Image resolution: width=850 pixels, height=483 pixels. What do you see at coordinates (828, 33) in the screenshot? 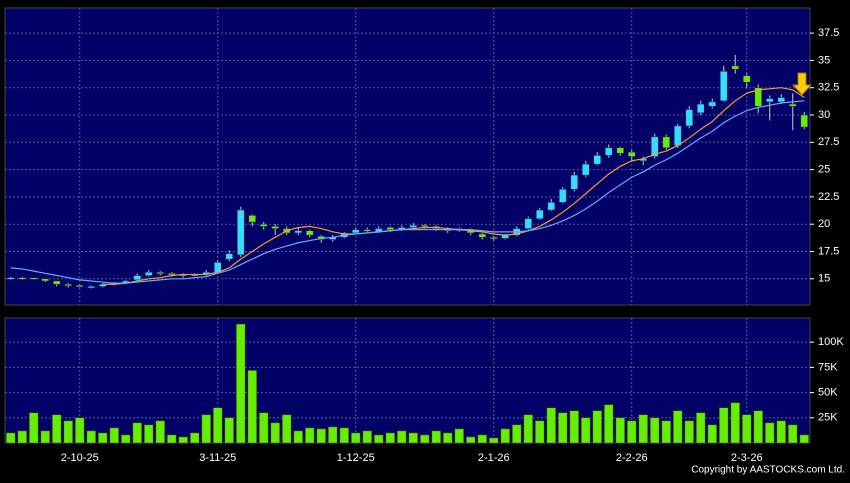
I see `y-tick-label: 37.5` at bounding box center [828, 33].